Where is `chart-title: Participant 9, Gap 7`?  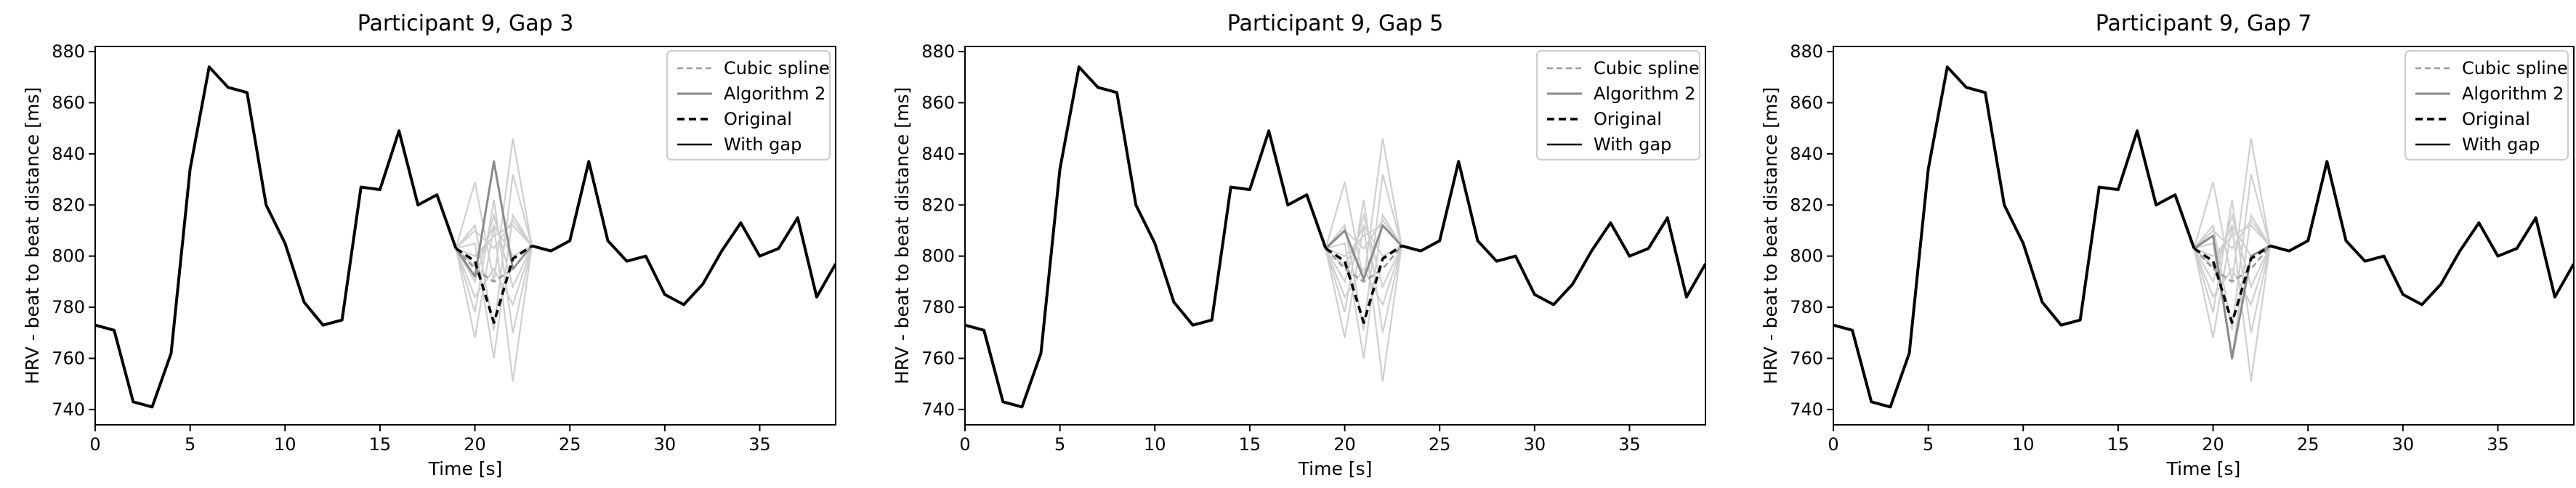
chart-title: Participant 9, Gap 7 is located at coordinates (2204, 23).